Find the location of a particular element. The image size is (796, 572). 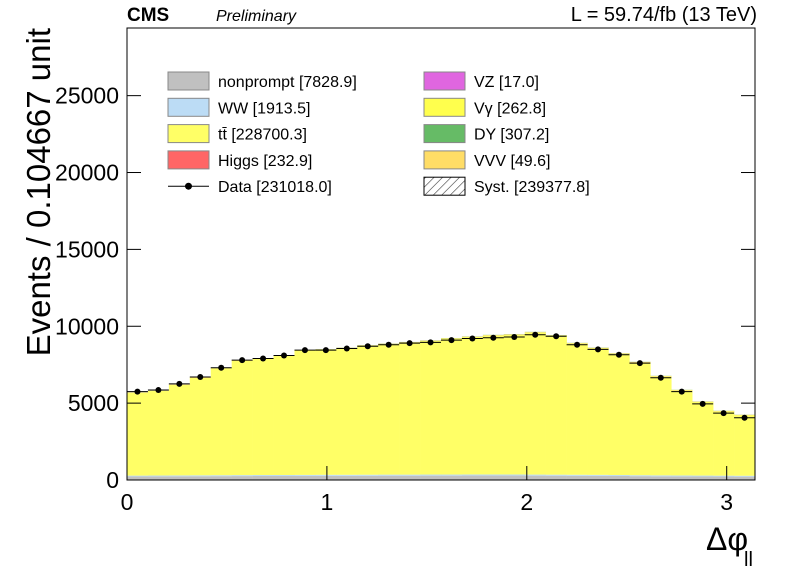

x-tick-label: 2 is located at coordinates (526, 502).